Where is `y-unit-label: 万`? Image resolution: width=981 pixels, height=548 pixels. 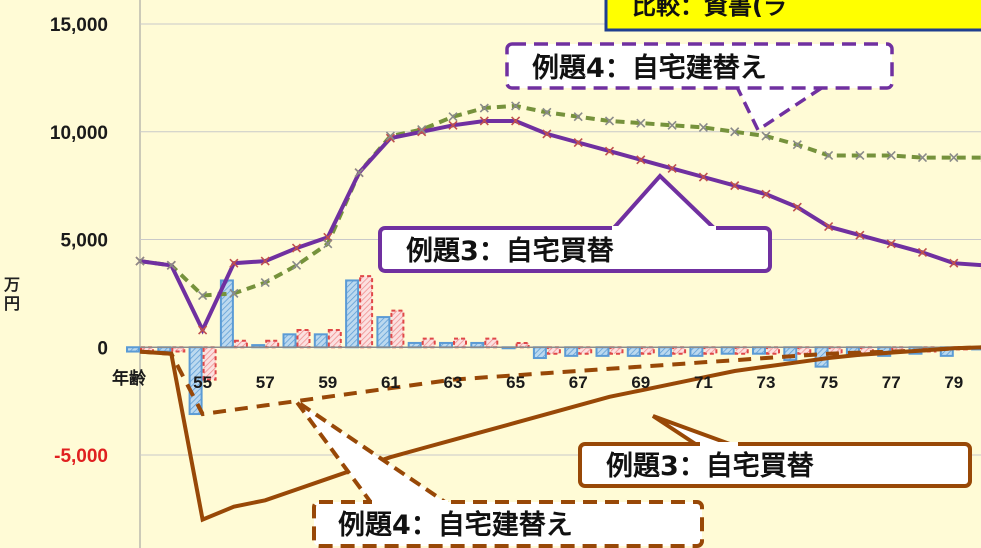
y-unit-label: 万 is located at coordinates (11, 284).